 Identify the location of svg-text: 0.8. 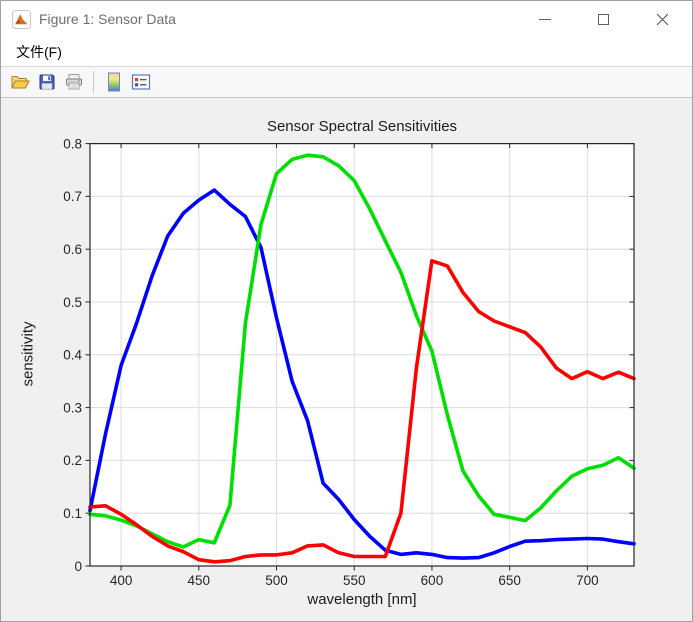
(72, 143).